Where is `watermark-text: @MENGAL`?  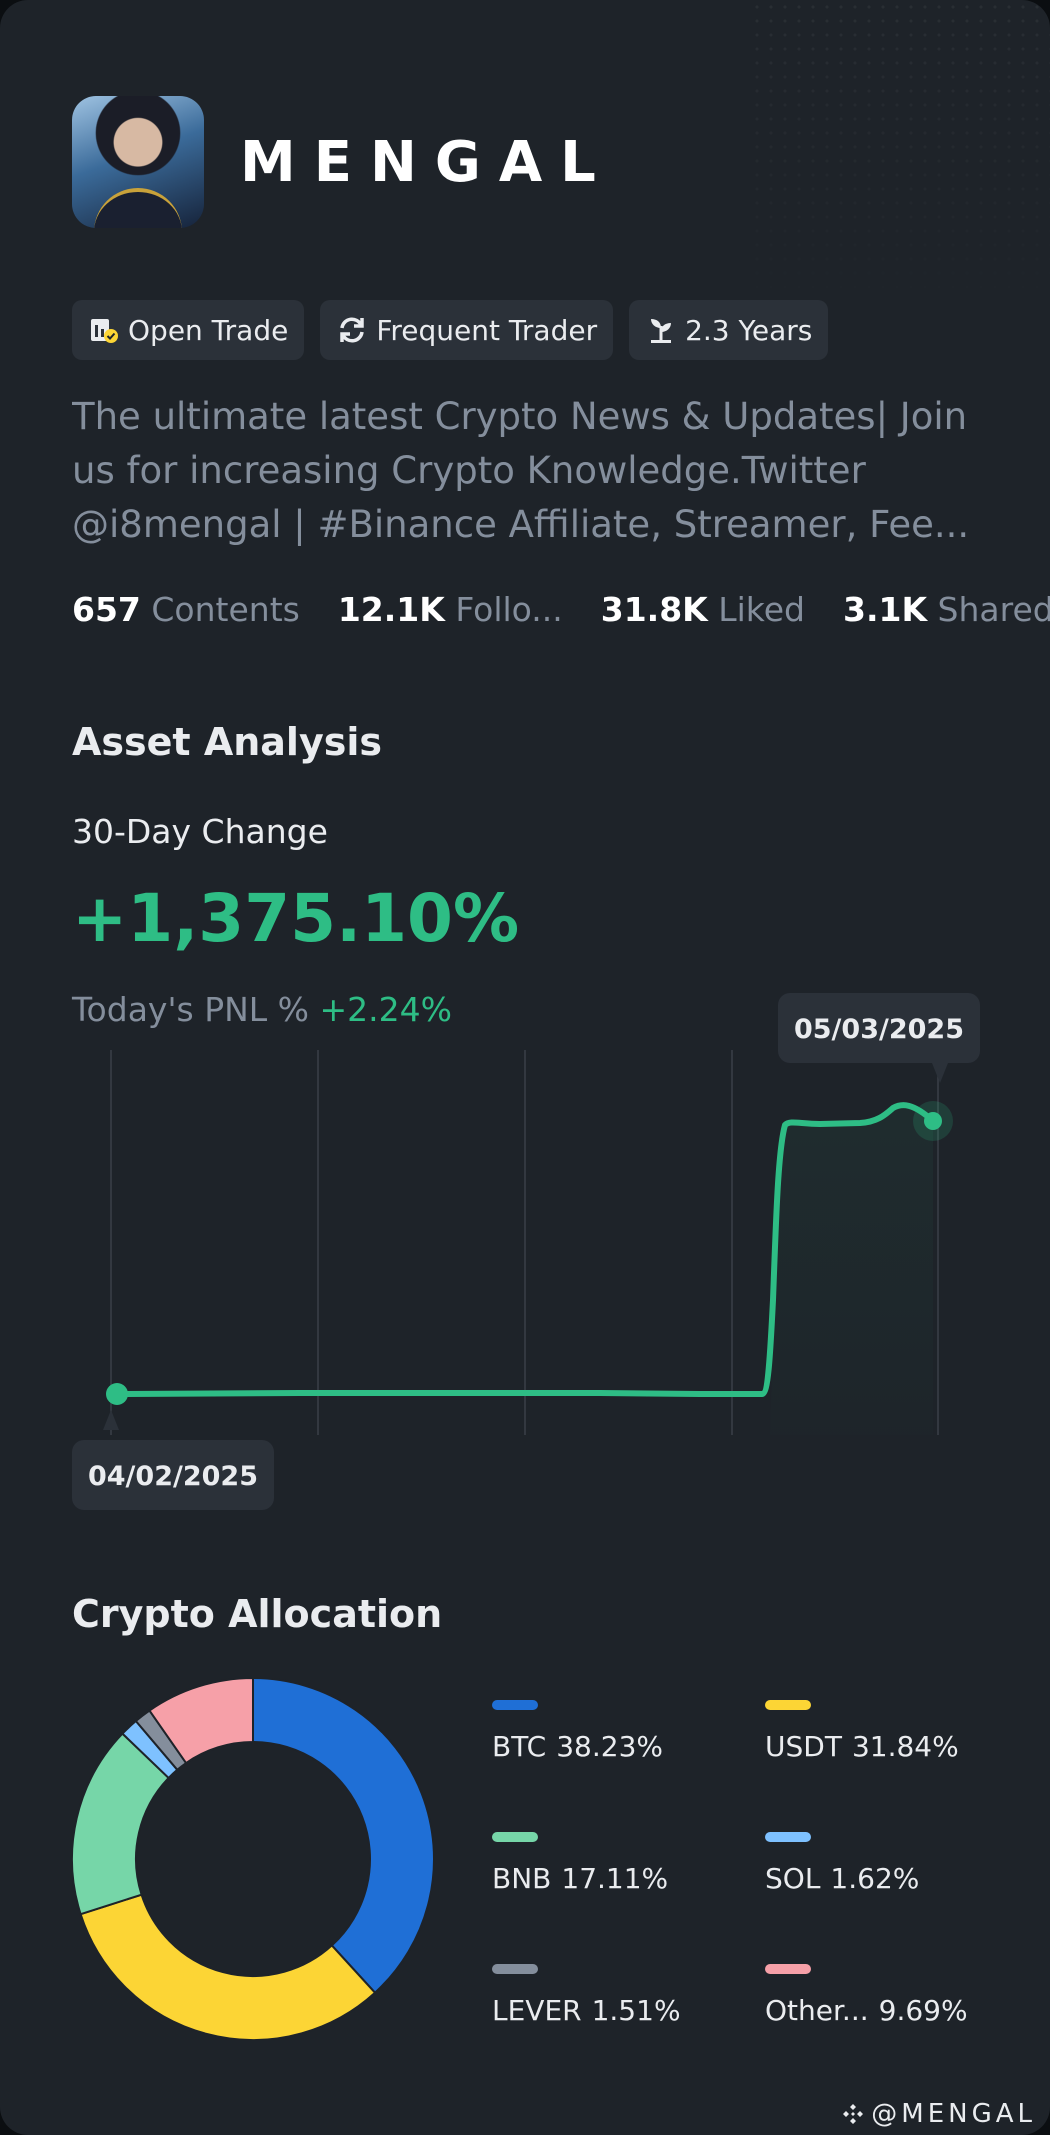
watermark-text: @MENGAL is located at coordinates (953, 2114).